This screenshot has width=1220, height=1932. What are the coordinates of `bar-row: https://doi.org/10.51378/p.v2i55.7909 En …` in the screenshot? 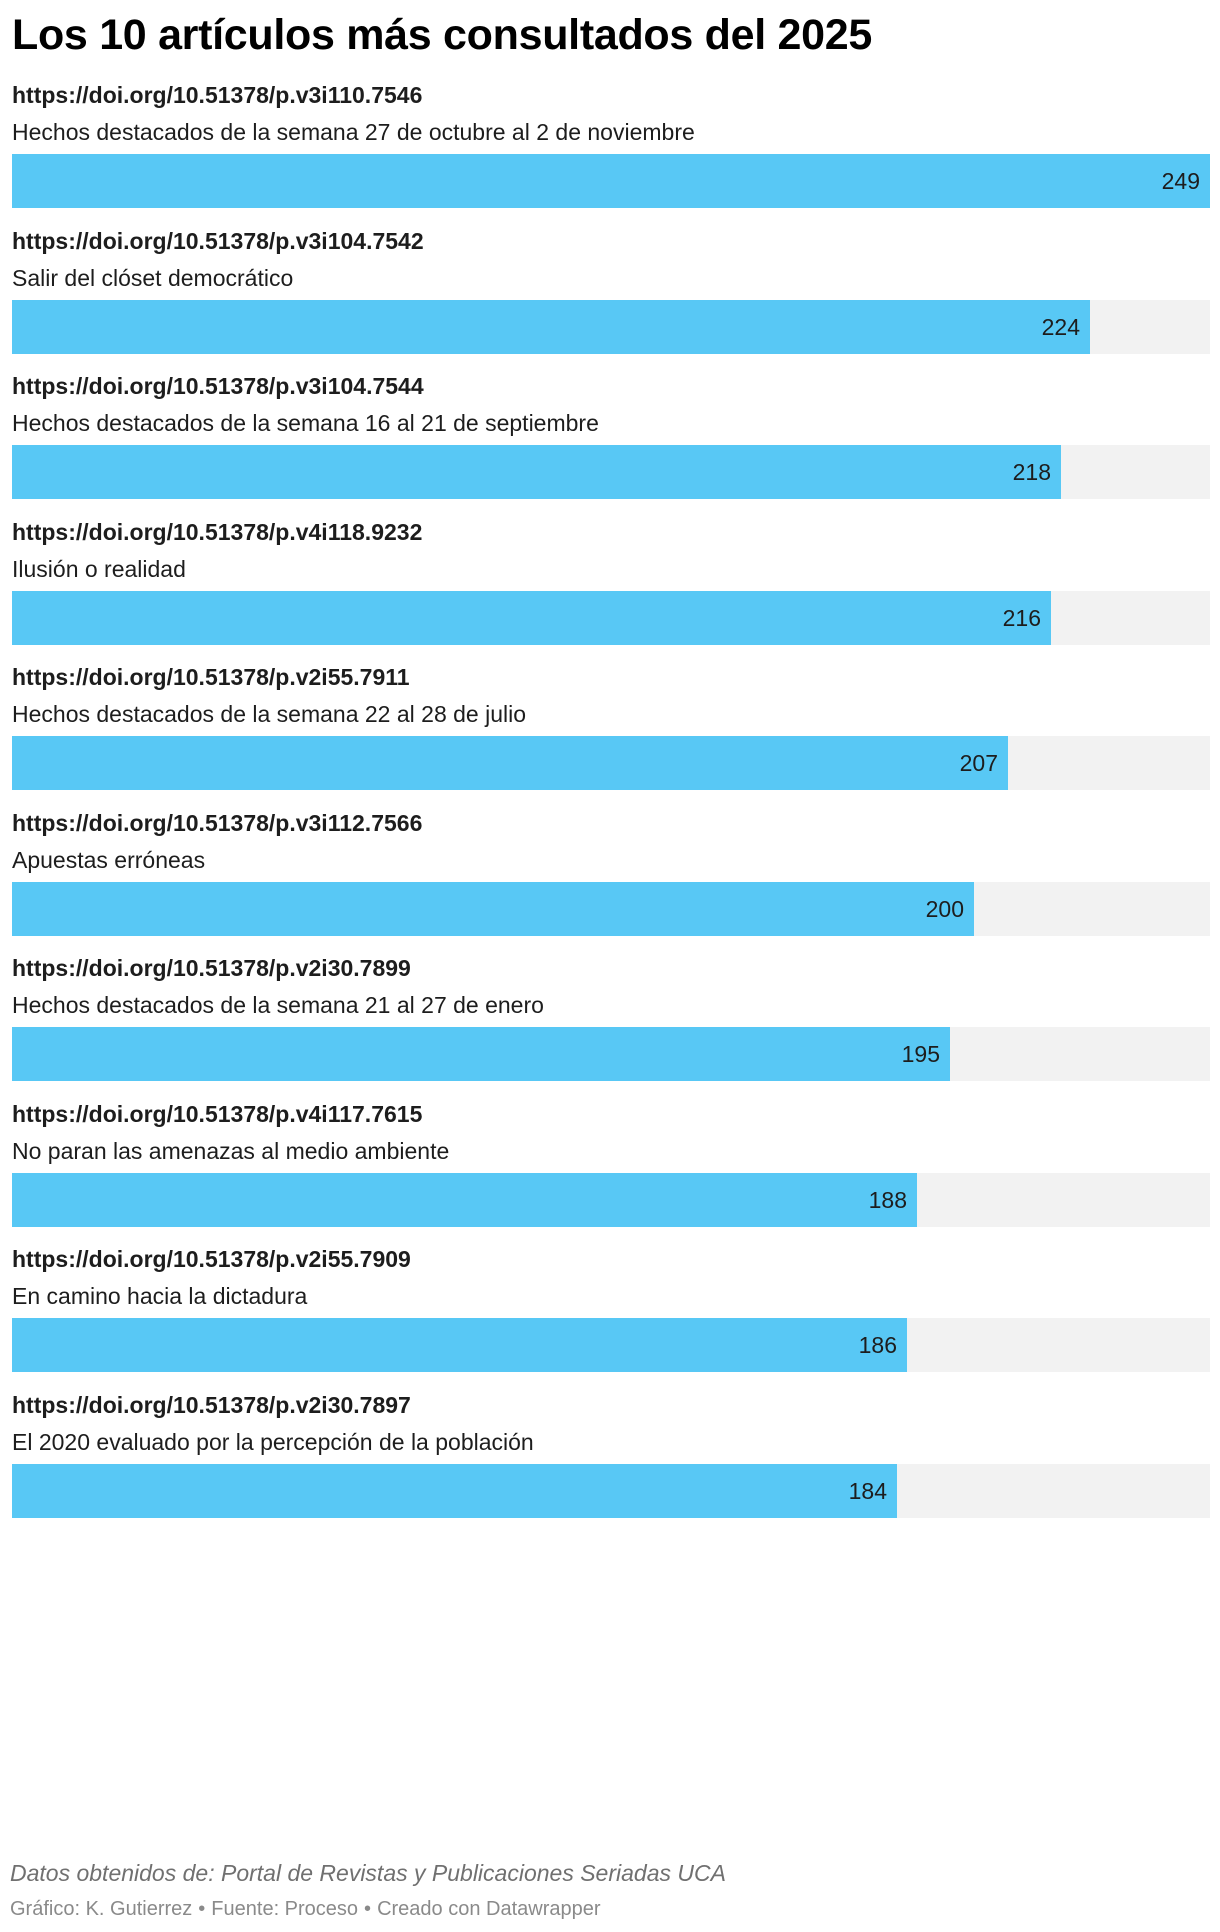 It's located at (611, 1319).